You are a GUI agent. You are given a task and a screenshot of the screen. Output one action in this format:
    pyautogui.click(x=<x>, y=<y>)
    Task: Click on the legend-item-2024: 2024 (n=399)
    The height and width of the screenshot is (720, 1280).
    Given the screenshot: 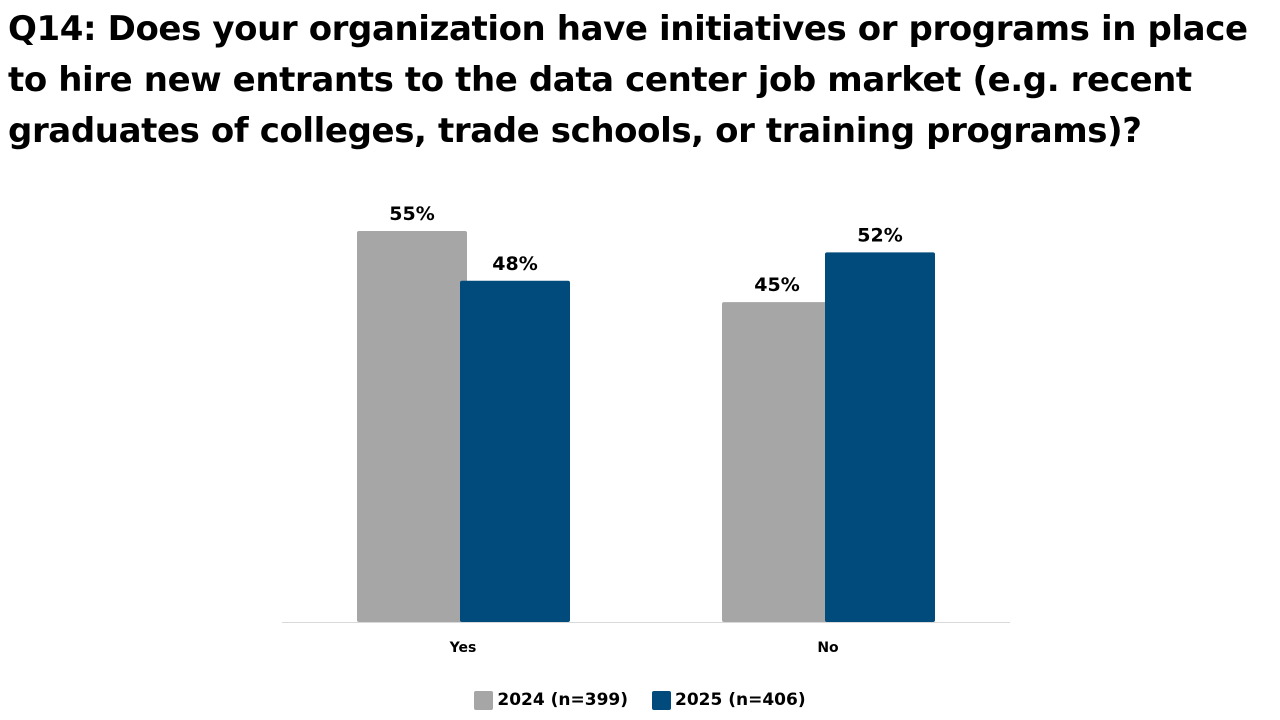 What is the action you would take?
    pyautogui.click(x=551, y=700)
    